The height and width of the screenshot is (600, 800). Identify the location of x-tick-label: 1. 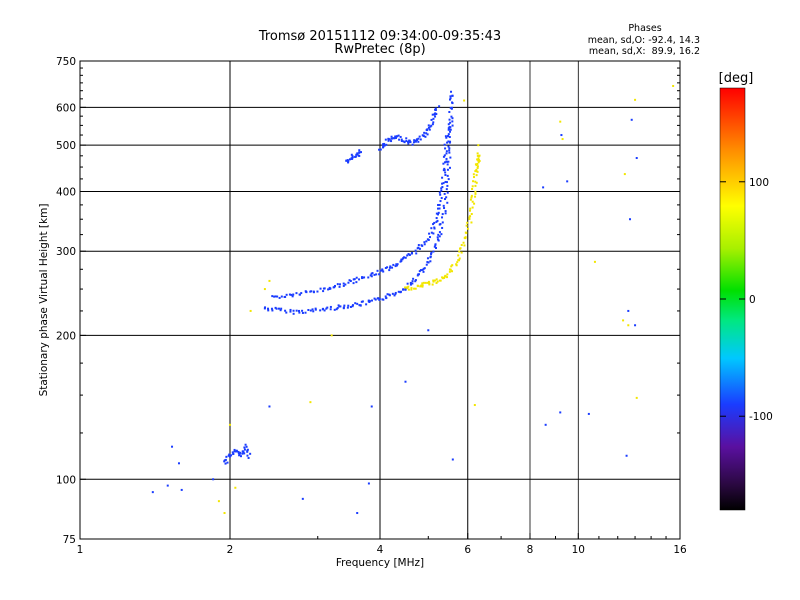
(80, 550).